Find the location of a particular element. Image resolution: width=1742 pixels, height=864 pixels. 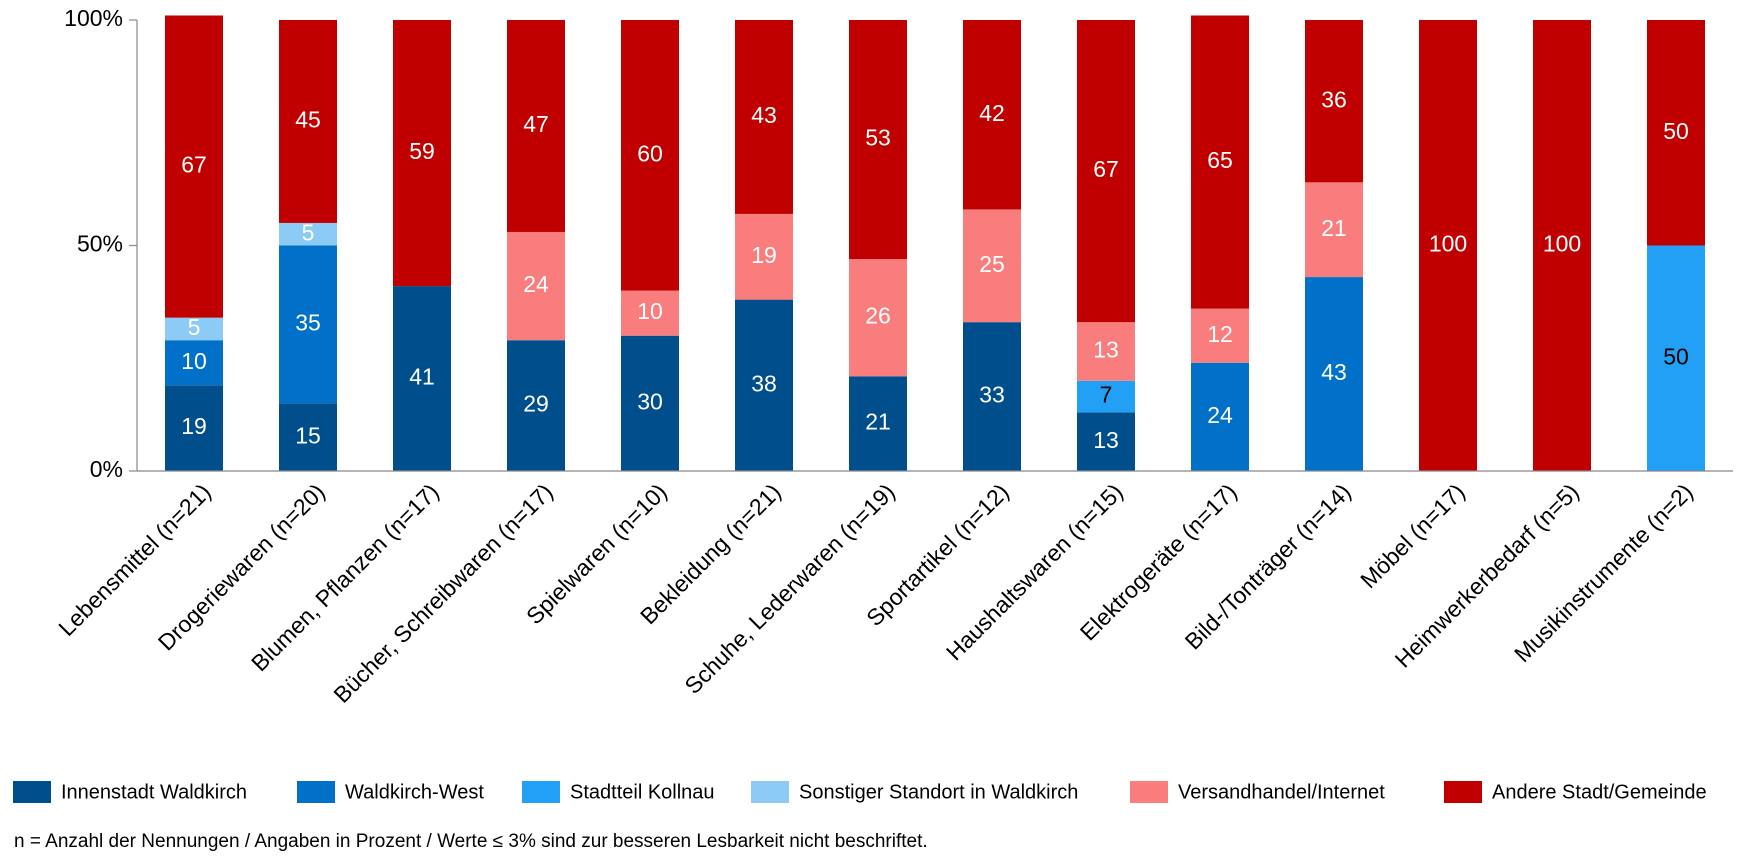

value-label: 25 is located at coordinates (992, 264).